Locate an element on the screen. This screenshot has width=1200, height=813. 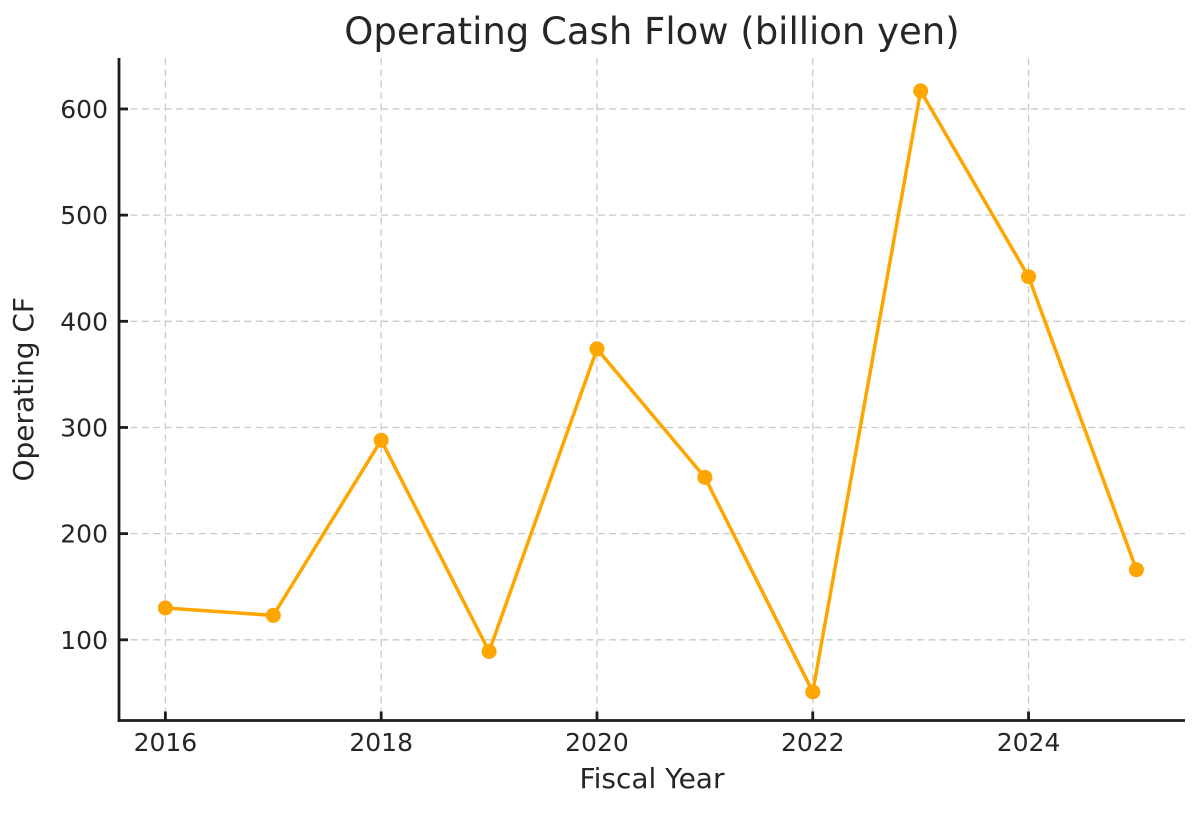
x-tick-label: 2020 is located at coordinates (597, 742).